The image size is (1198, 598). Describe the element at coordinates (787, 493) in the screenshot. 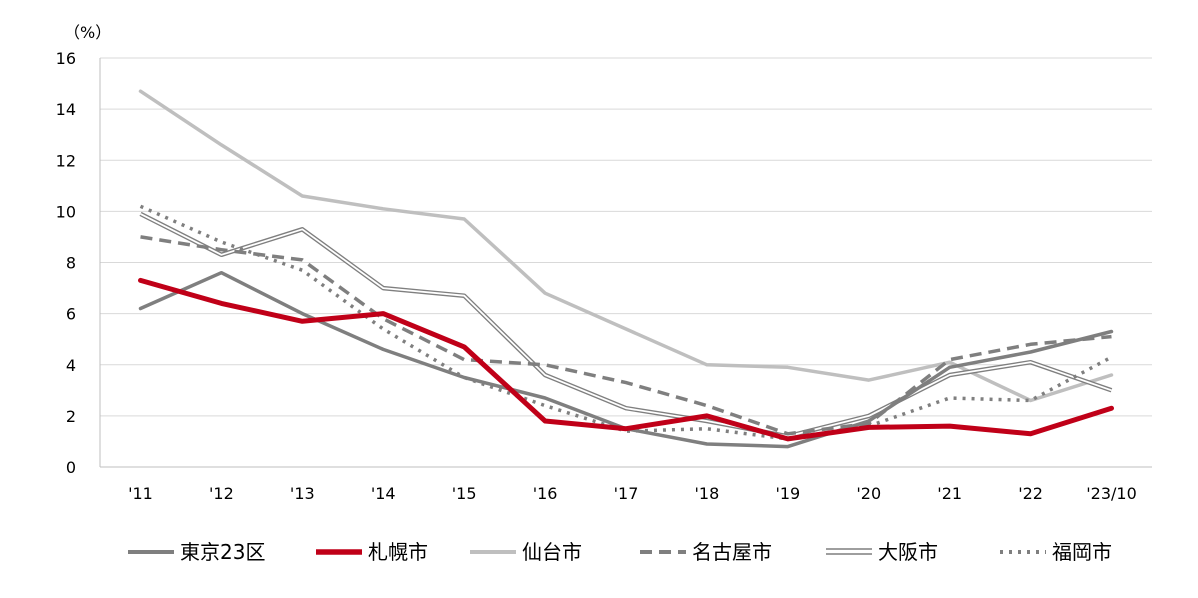

I see `x-tick-label: '19` at that location.